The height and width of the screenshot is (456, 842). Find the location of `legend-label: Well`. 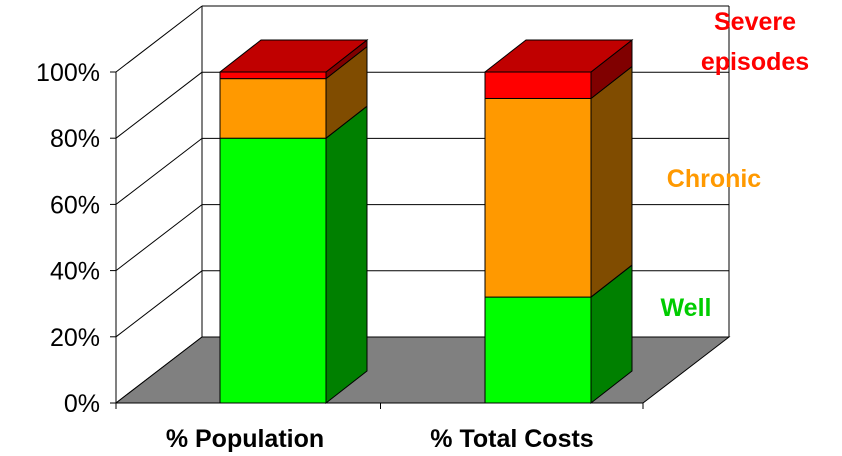

legend-label: Well is located at coordinates (686, 308).